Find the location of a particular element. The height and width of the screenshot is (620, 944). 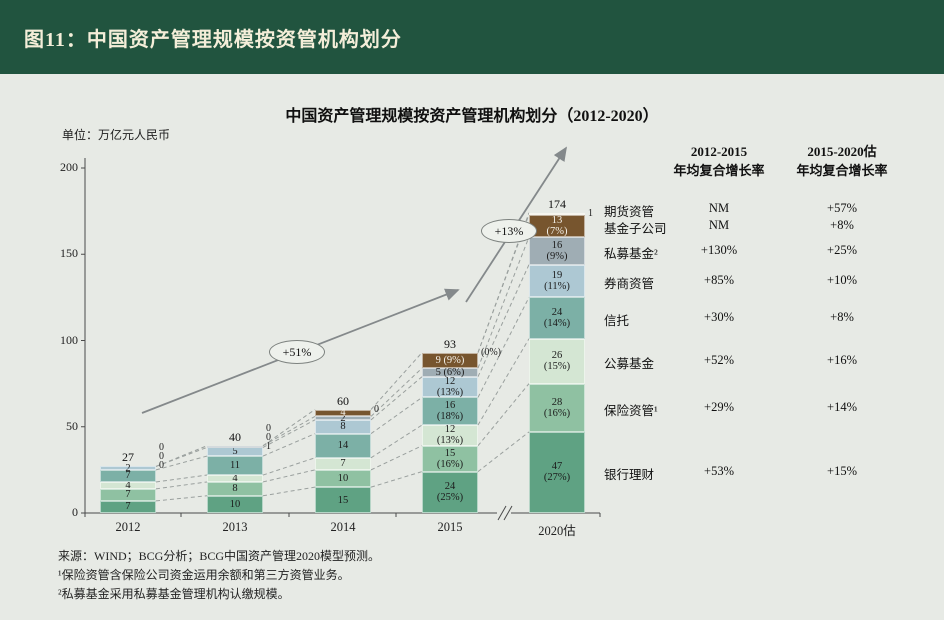

segment-value-text: (25%) is located at coordinates (450, 498).